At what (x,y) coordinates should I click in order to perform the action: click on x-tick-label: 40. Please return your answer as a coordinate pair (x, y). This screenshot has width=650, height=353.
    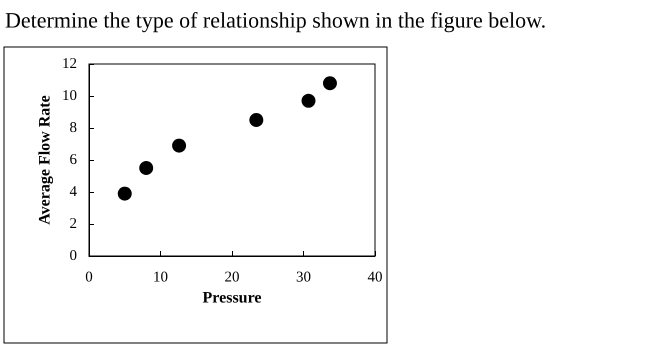
    Looking at the image, I should click on (375, 278).